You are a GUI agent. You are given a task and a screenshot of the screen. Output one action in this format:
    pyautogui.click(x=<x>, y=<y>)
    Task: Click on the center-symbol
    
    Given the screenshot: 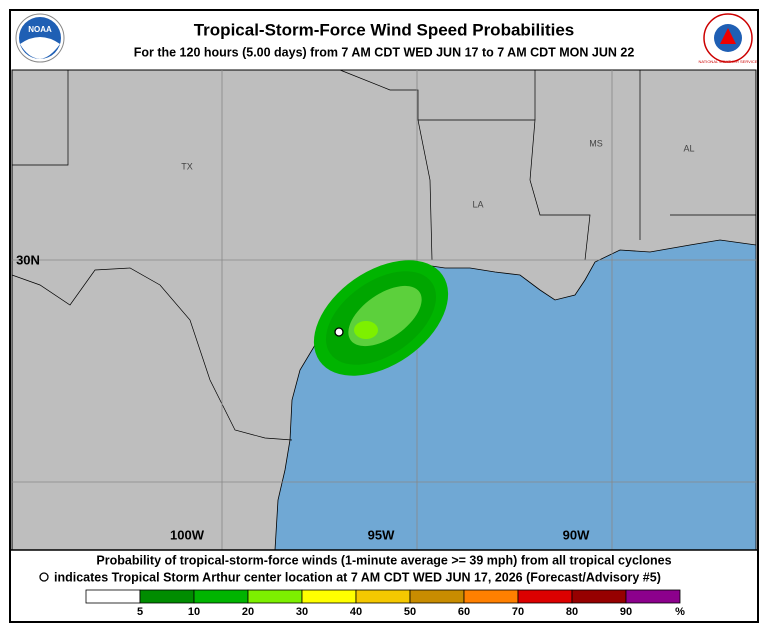 What is the action you would take?
    pyautogui.click(x=44, y=577)
    